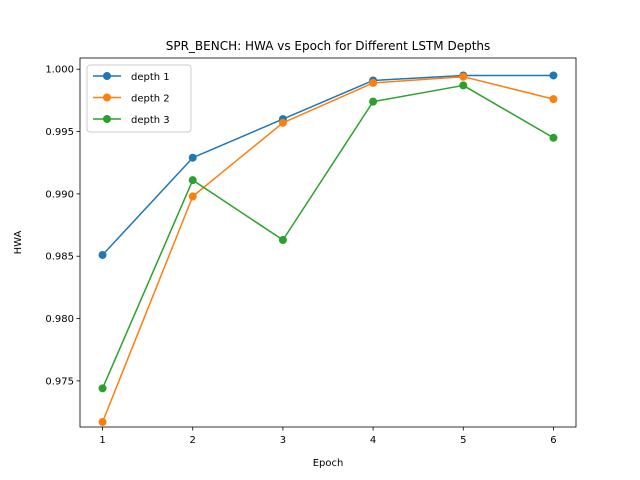  What do you see at coordinates (463, 440) in the screenshot?
I see `x-tick-label: 5` at bounding box center [463, 440].